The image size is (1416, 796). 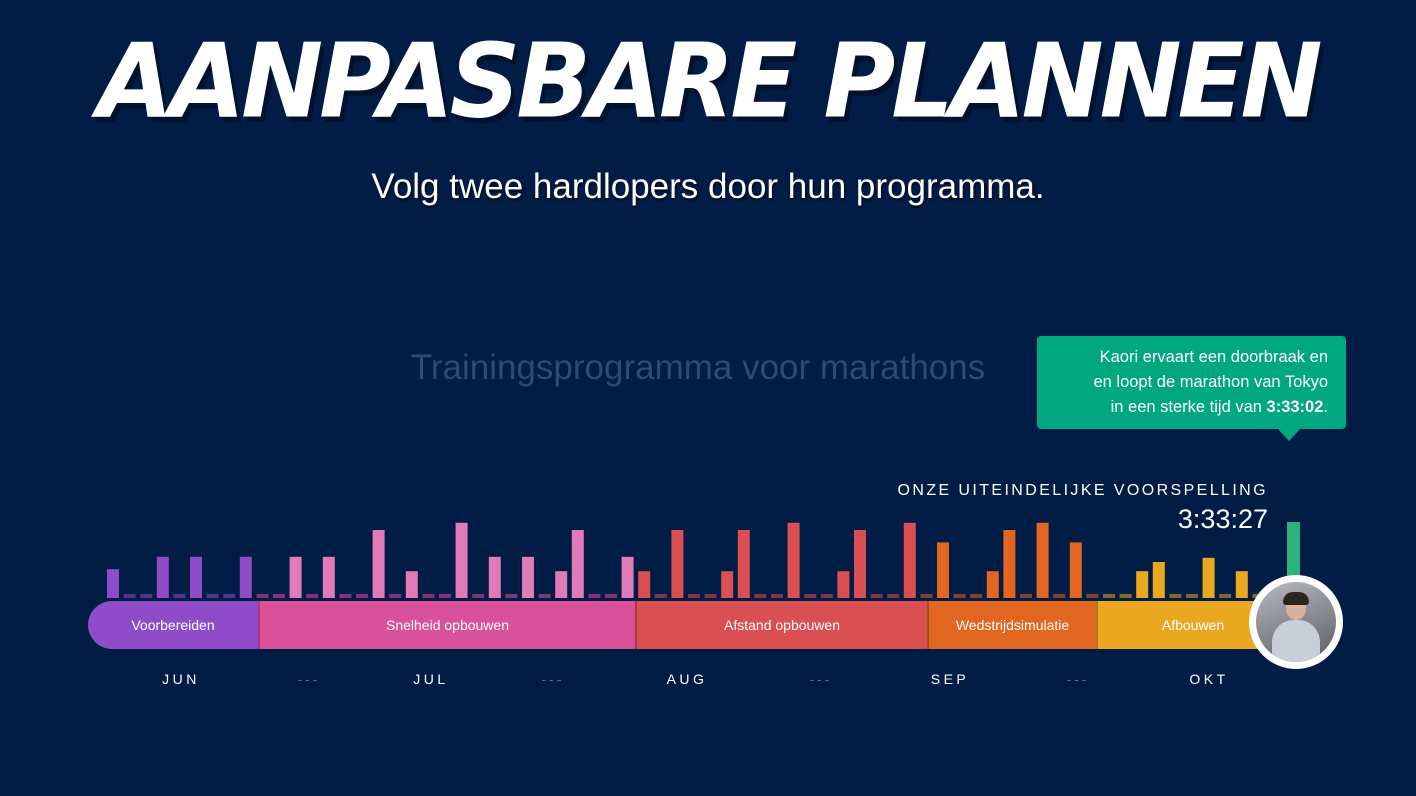 What do you see at coordinates (781, 625) in the screenshot?
I see `phase-afstand-opbouwen: Afstand opbouwen` at bounding box center [781, 625].